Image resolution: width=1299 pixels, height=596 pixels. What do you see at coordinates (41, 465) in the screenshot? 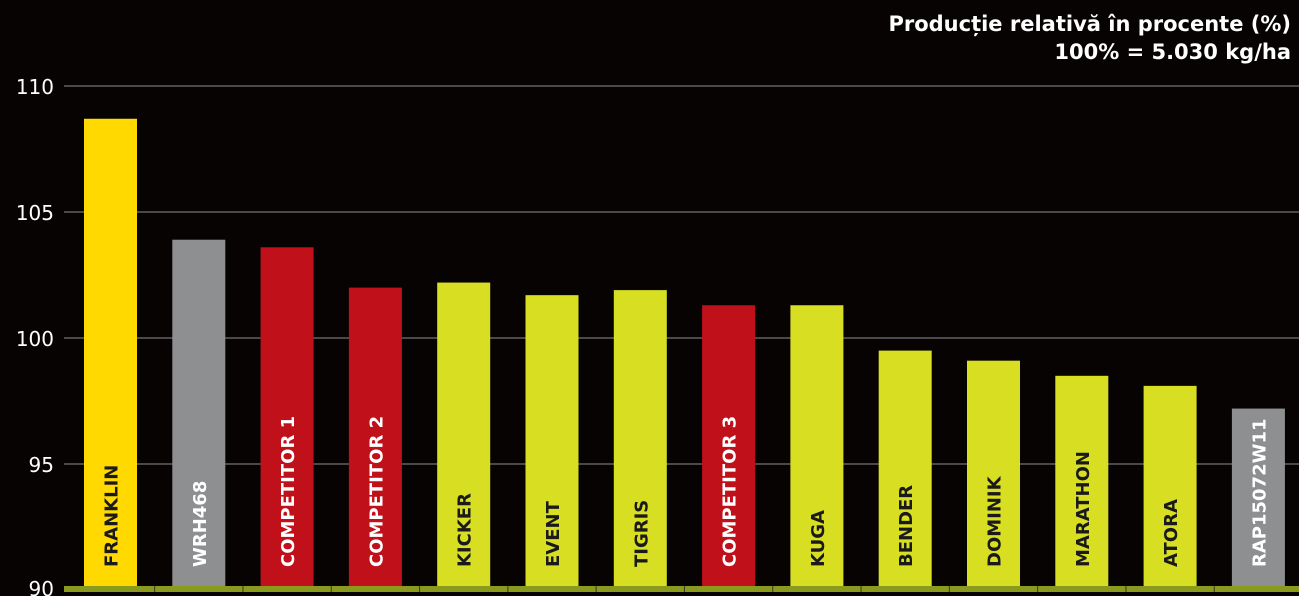
I see `y-tick-label: 95` at bounding box center [41, 465].